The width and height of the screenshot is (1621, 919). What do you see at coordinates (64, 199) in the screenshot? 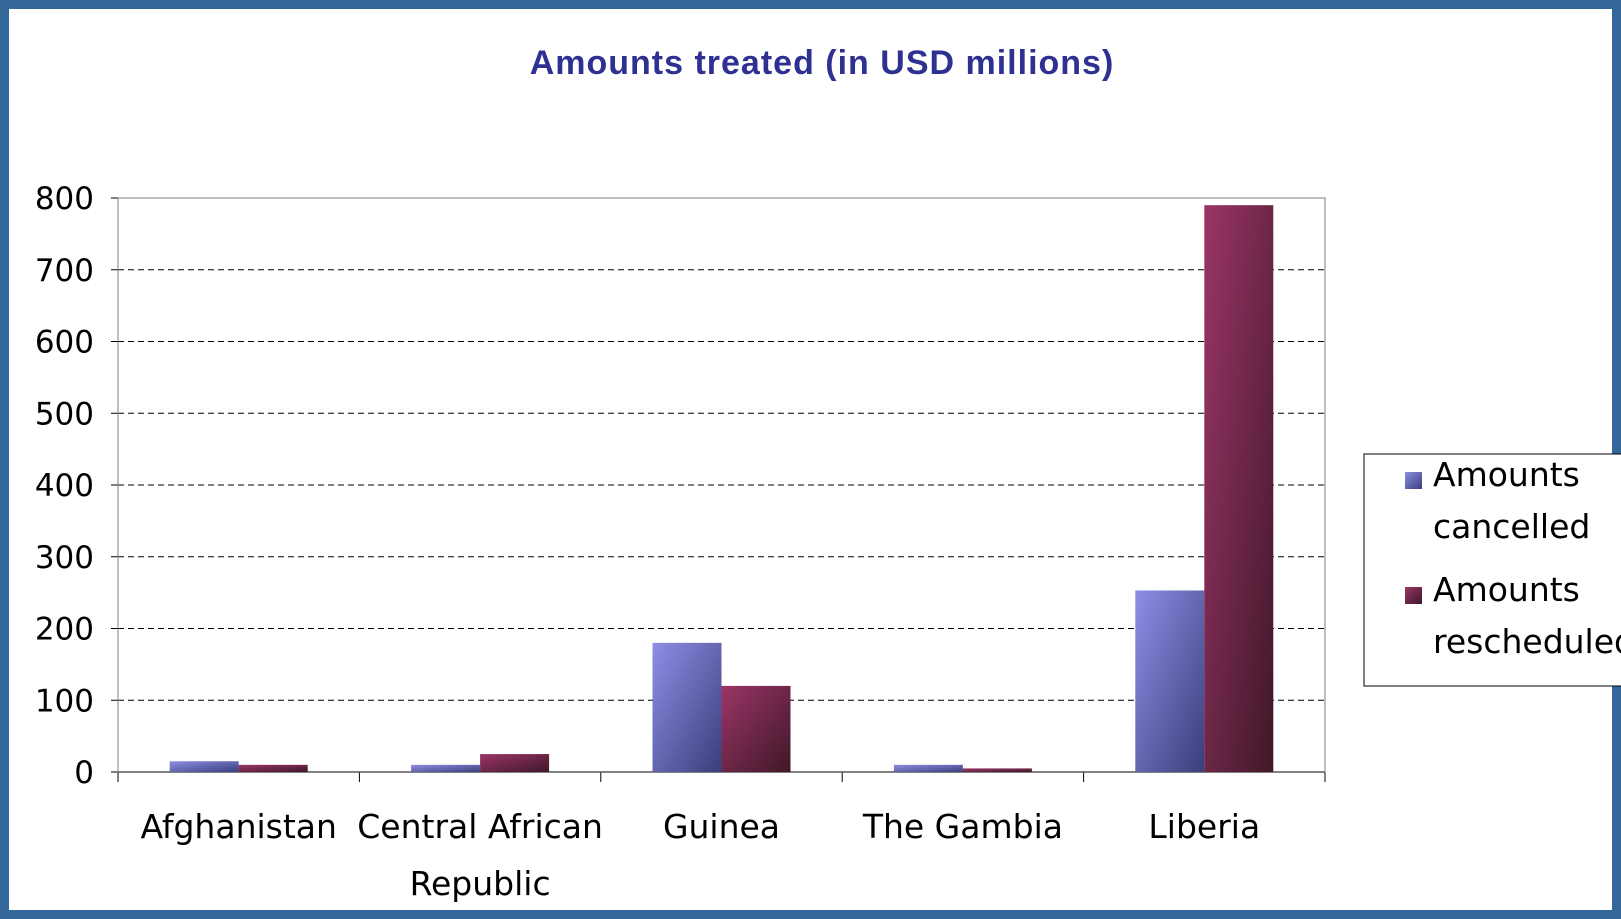
I see `y-tick-label: 800` at bounding box center [64, 199].